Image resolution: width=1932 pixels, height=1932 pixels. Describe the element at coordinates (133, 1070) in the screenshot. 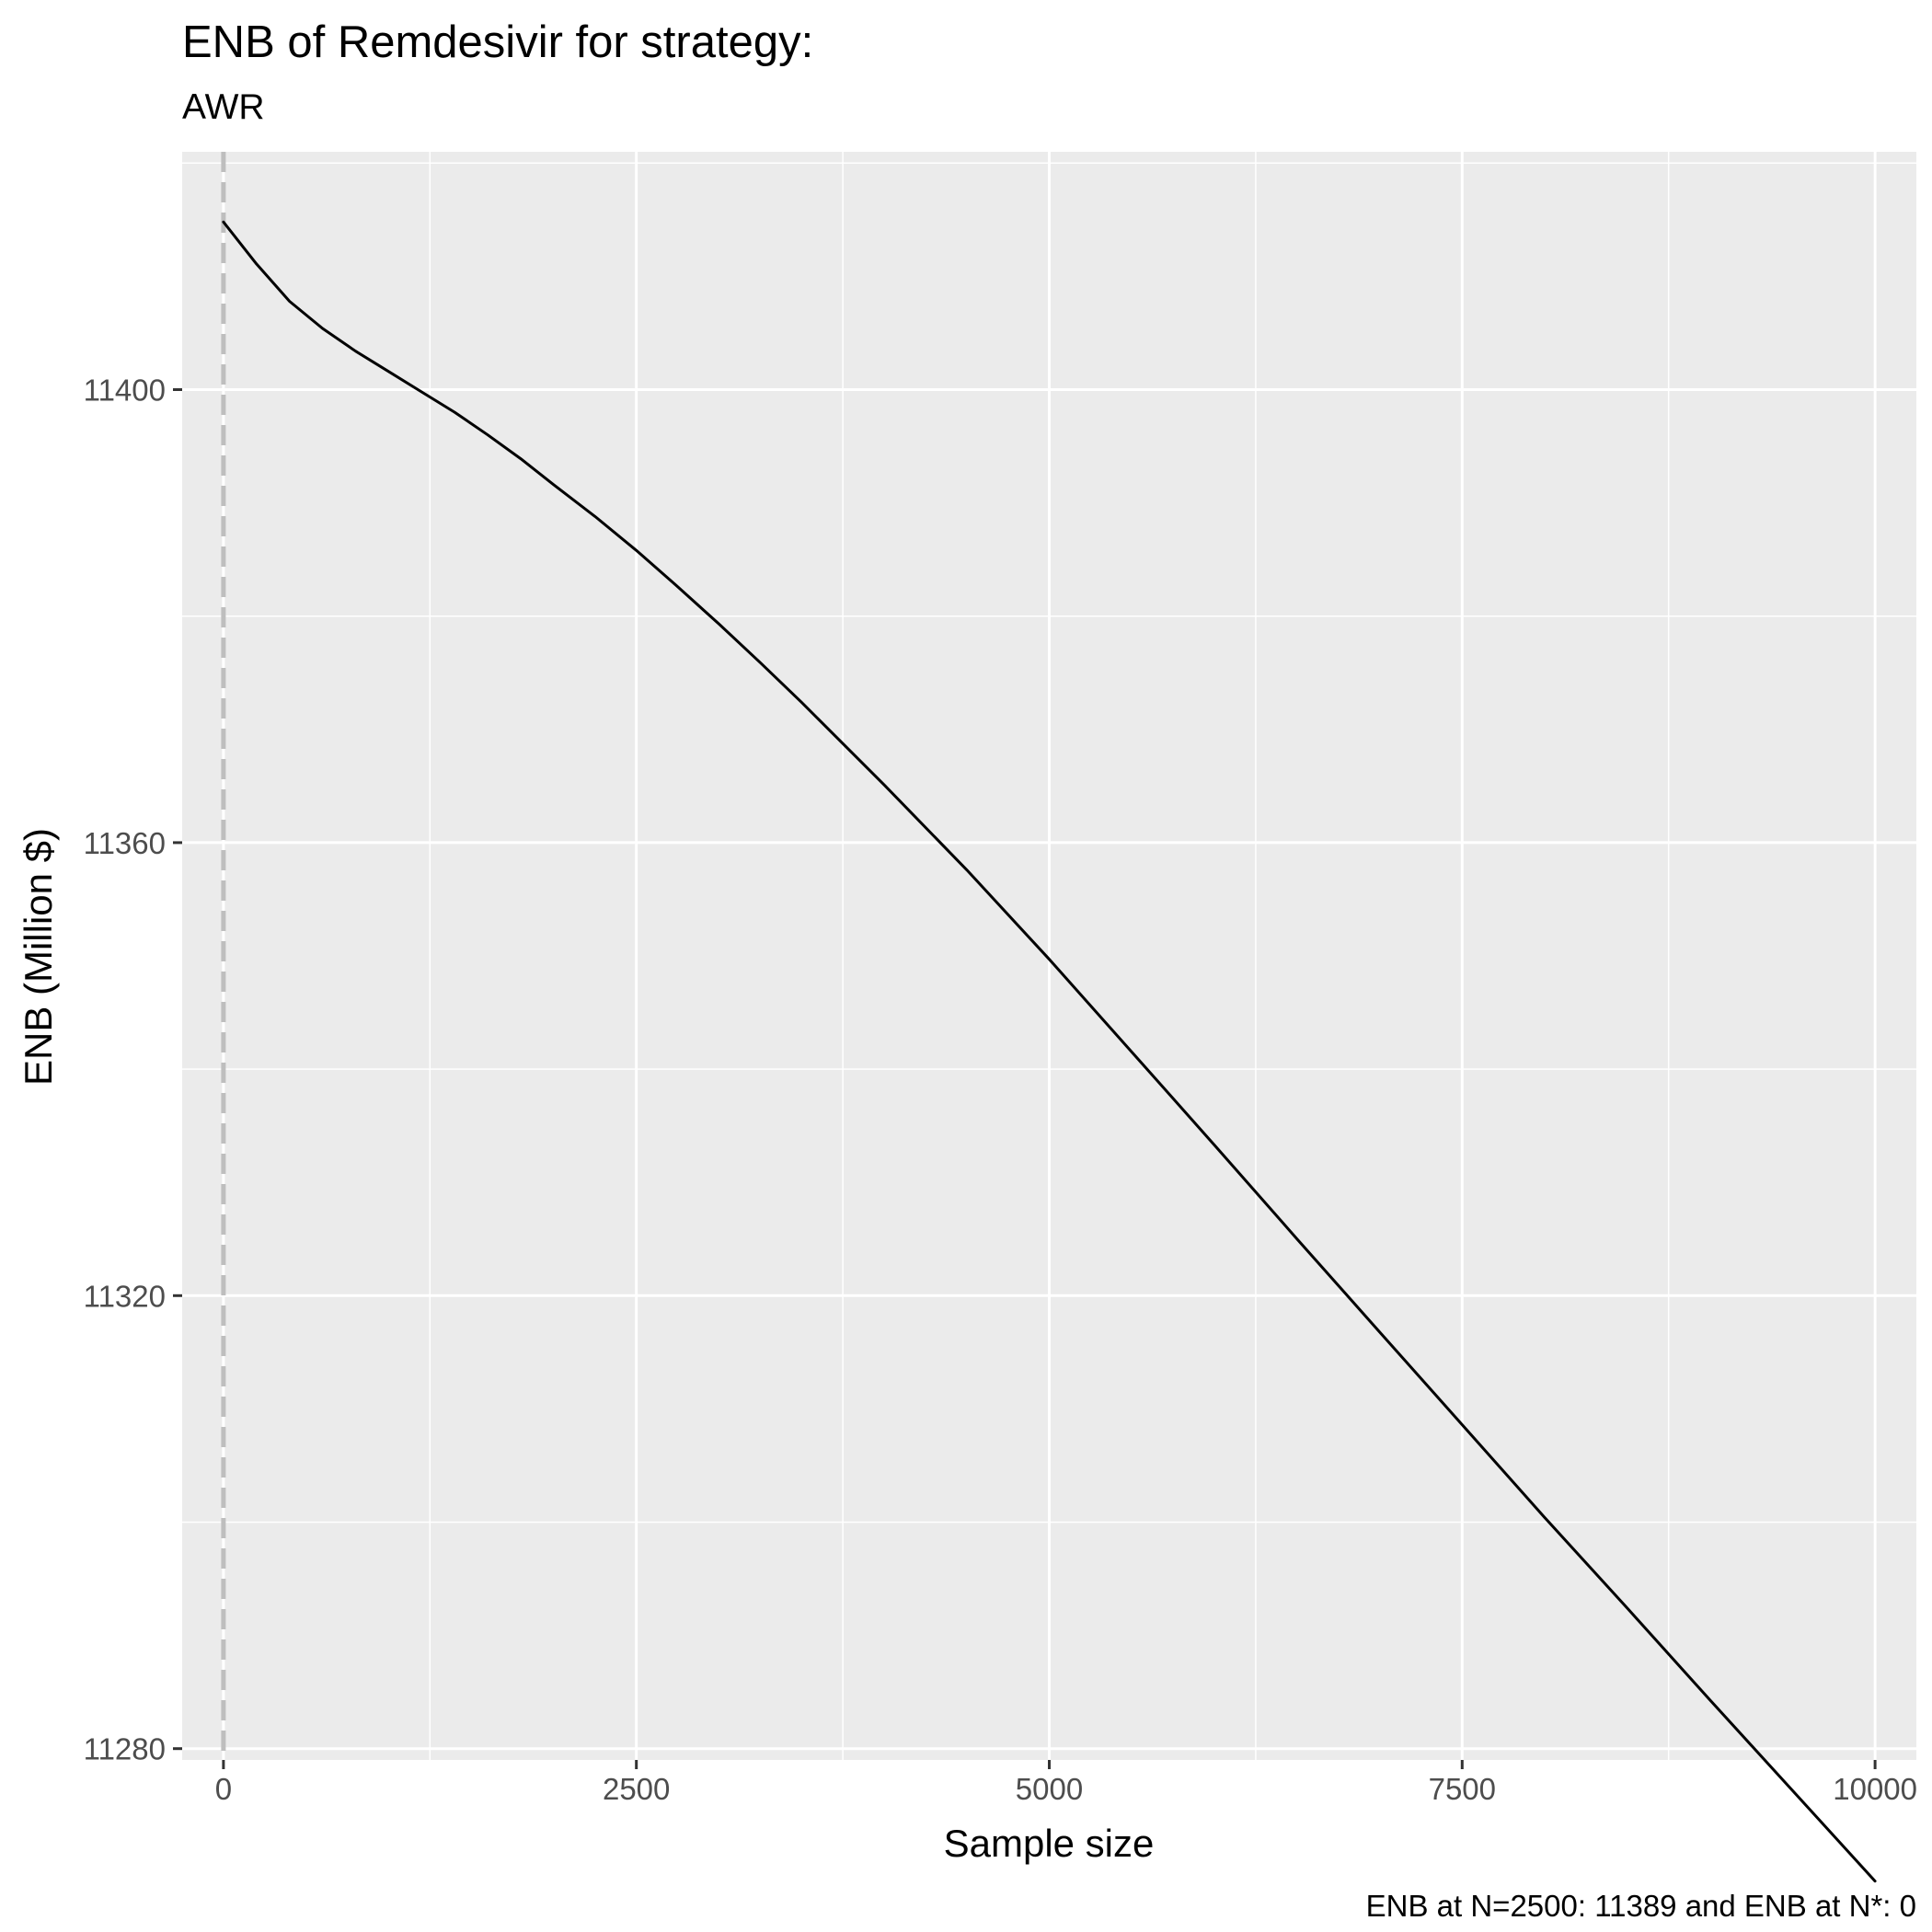

I see `y-axis: 11280 11320 11360 11400` at that location.